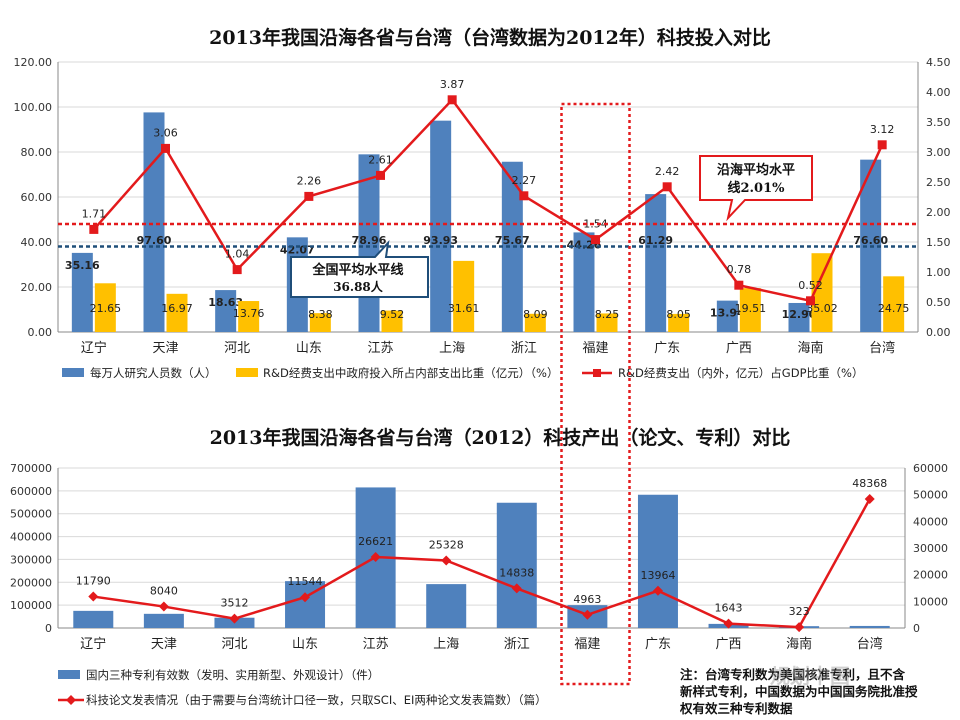  Describe the element at coordinates (380, 348) in the screenshot. I see `top-category-label: 江苏` at that location.